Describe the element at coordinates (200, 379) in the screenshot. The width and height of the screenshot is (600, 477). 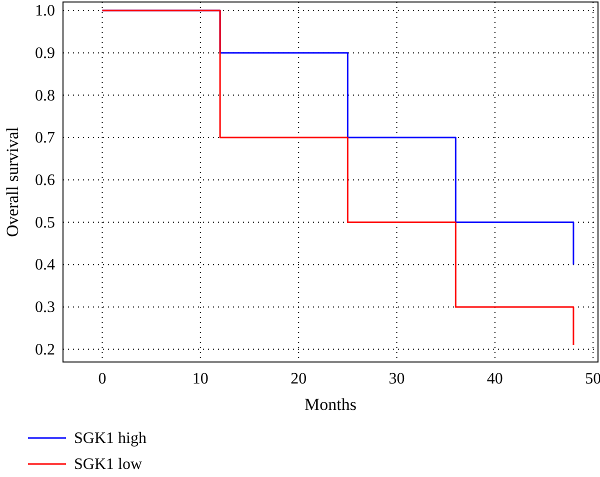
I see `x-tick-label: 10` at that location.